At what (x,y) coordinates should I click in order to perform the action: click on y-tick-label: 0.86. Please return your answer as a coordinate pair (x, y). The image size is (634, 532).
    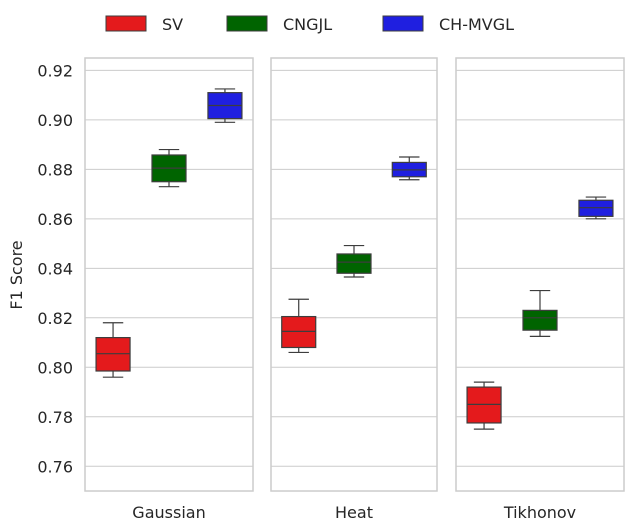
    Looking at the image, I should click on (55, 219).